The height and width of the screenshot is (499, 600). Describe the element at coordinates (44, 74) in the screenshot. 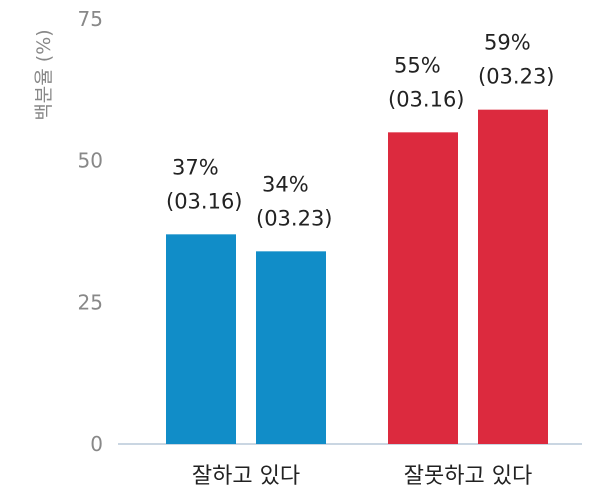

I see `y-axis-title: 백분율 (%)` at that location.